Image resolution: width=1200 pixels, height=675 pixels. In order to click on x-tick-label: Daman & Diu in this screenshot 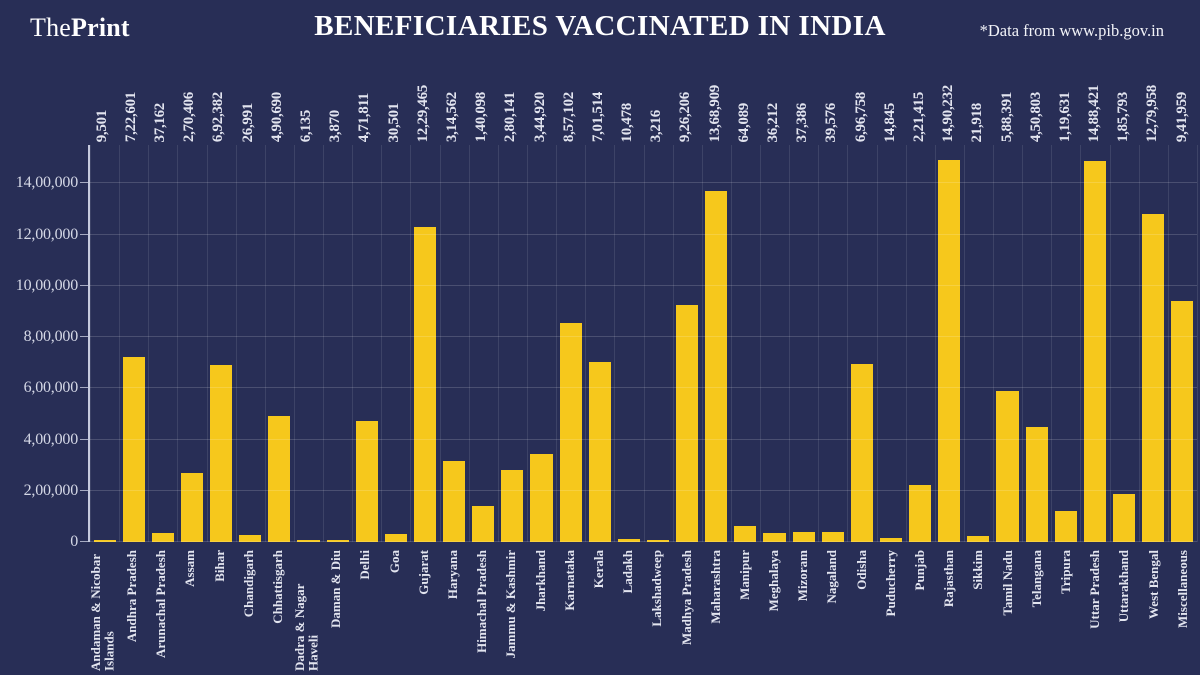, I will do `click(336, 589)`.